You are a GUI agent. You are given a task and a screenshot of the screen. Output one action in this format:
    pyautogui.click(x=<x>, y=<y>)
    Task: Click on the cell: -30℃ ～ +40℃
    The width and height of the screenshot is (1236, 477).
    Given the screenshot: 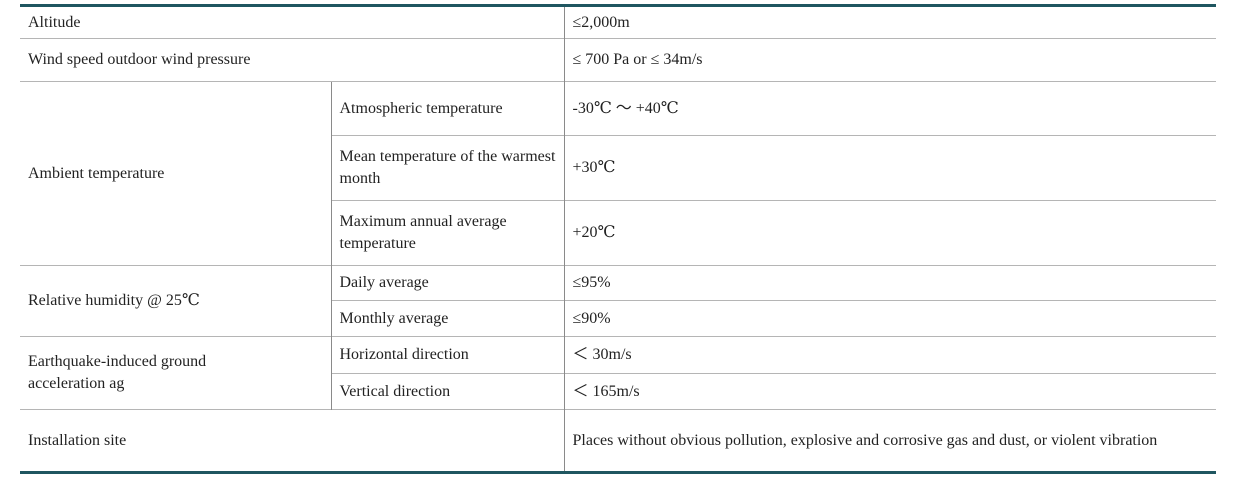 What is the action you would take?
    pyautogui.click(x=889, y=108)
    